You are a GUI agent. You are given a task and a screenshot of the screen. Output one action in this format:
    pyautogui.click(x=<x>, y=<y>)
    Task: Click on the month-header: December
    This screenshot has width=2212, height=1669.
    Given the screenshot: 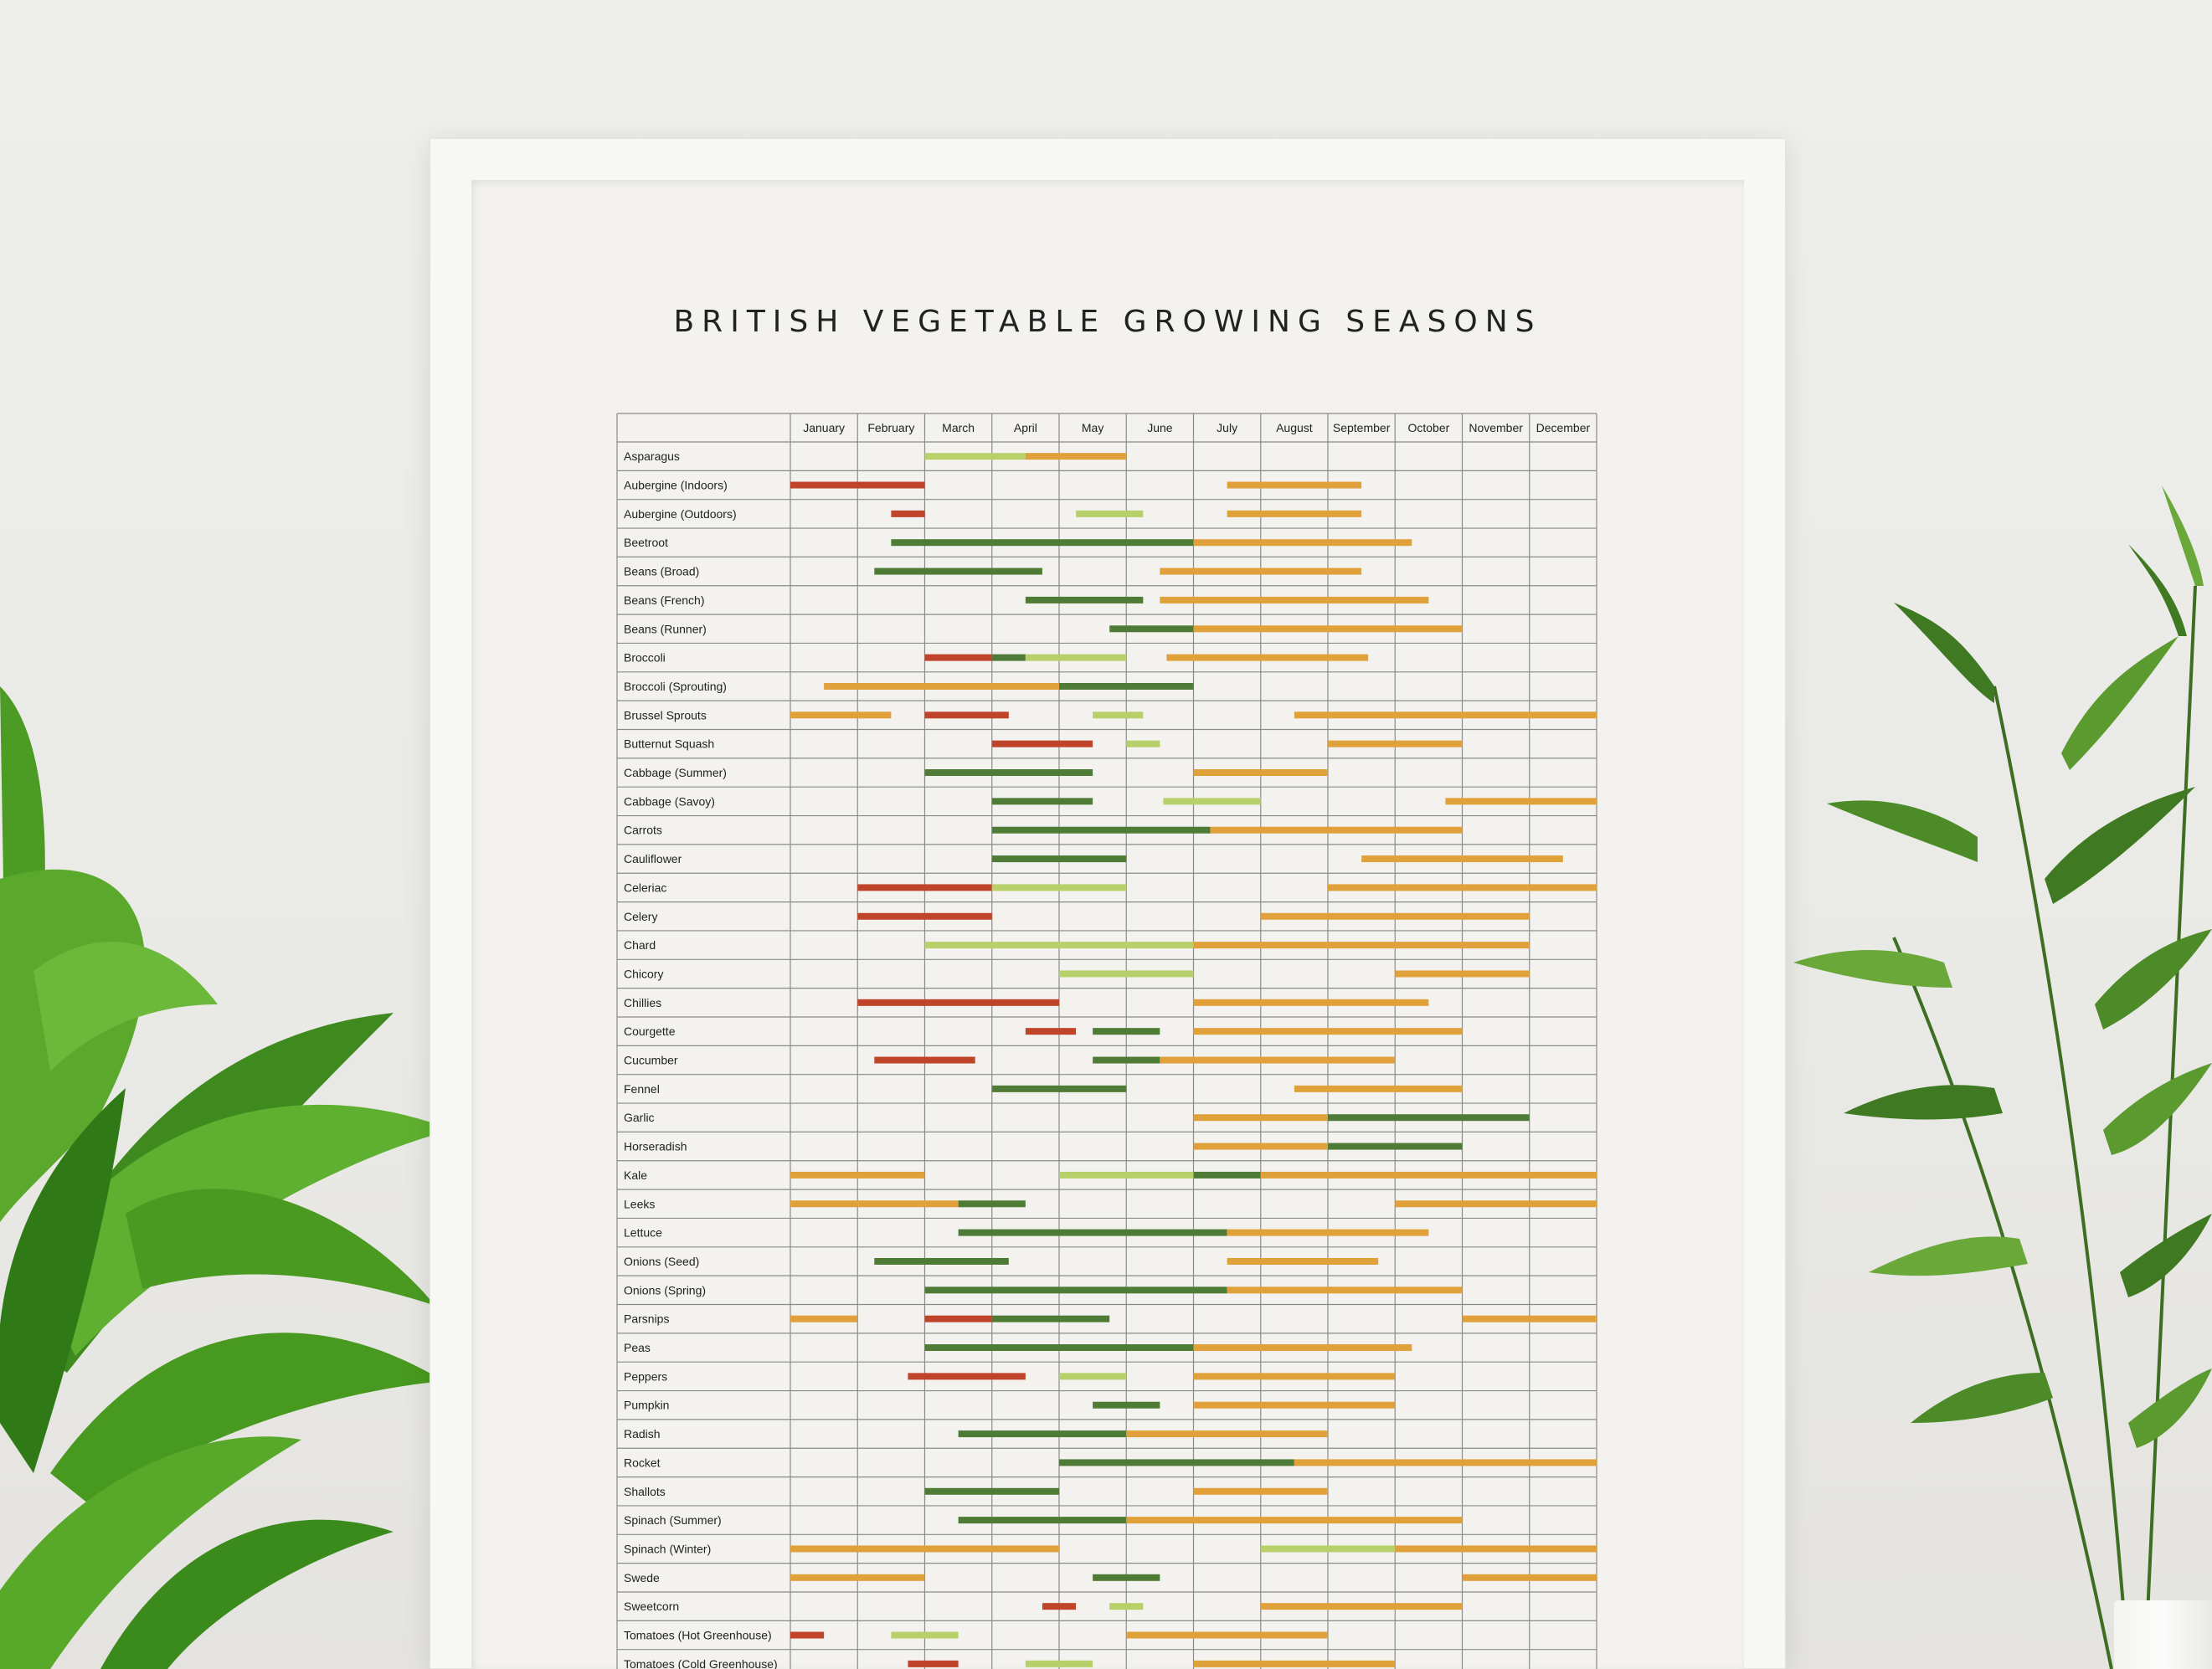 What is the action you would take?
    pyautogui.click(x=1563, y=427)
    